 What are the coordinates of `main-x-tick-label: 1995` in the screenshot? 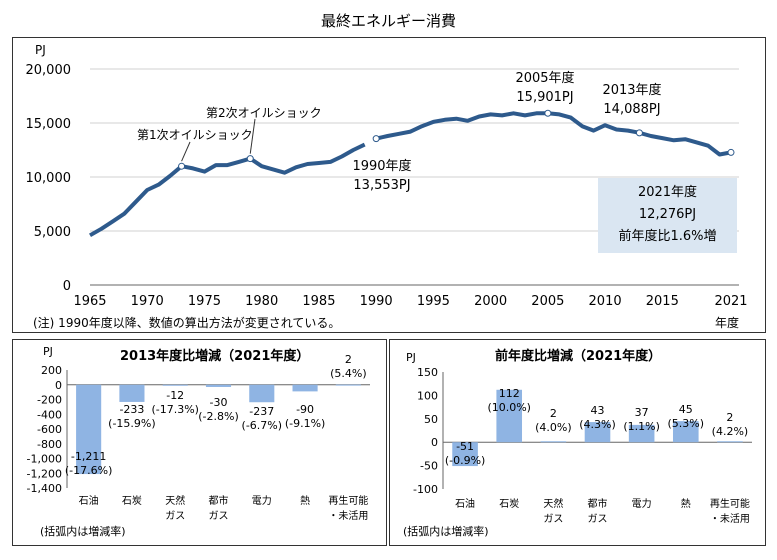 It's located at (433, 301).